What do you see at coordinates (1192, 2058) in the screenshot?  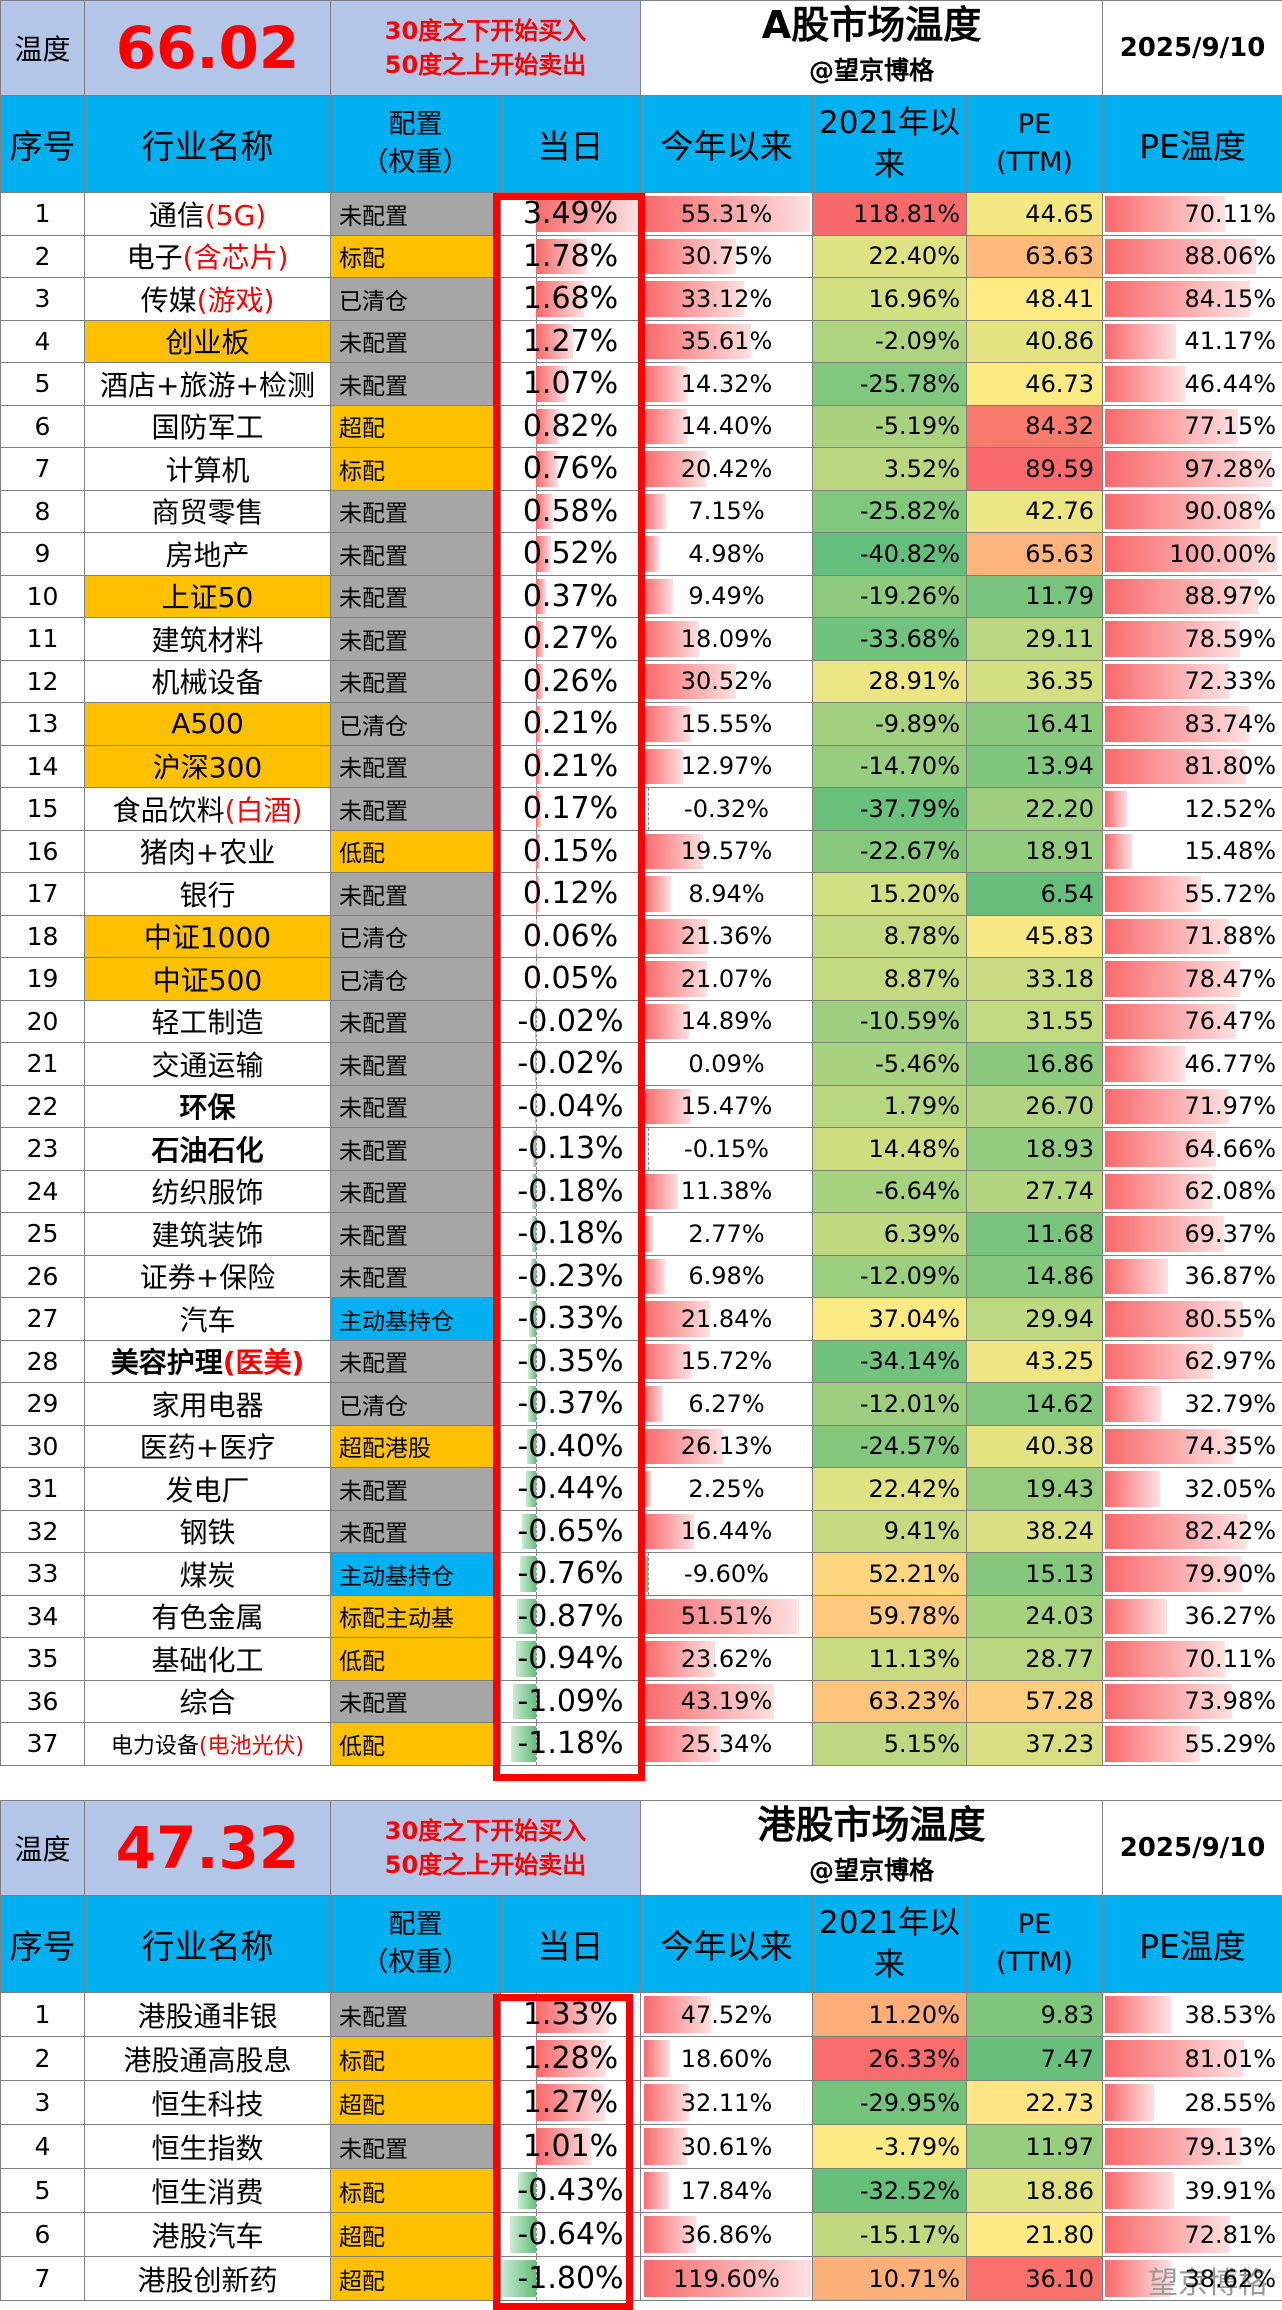 I see `pe-temperature-cell: 81.01%` at bounding box center [1192, 2058].